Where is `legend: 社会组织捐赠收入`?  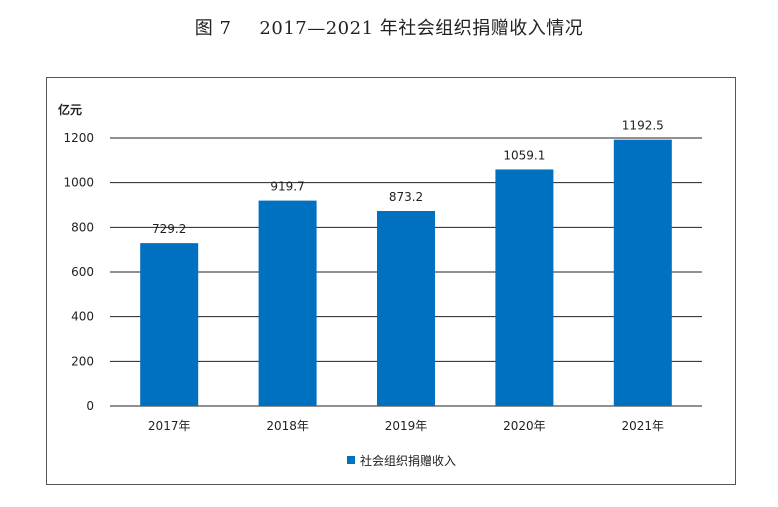 legend: 社会组织捐赠收入 is located at coordinates (401, 460).